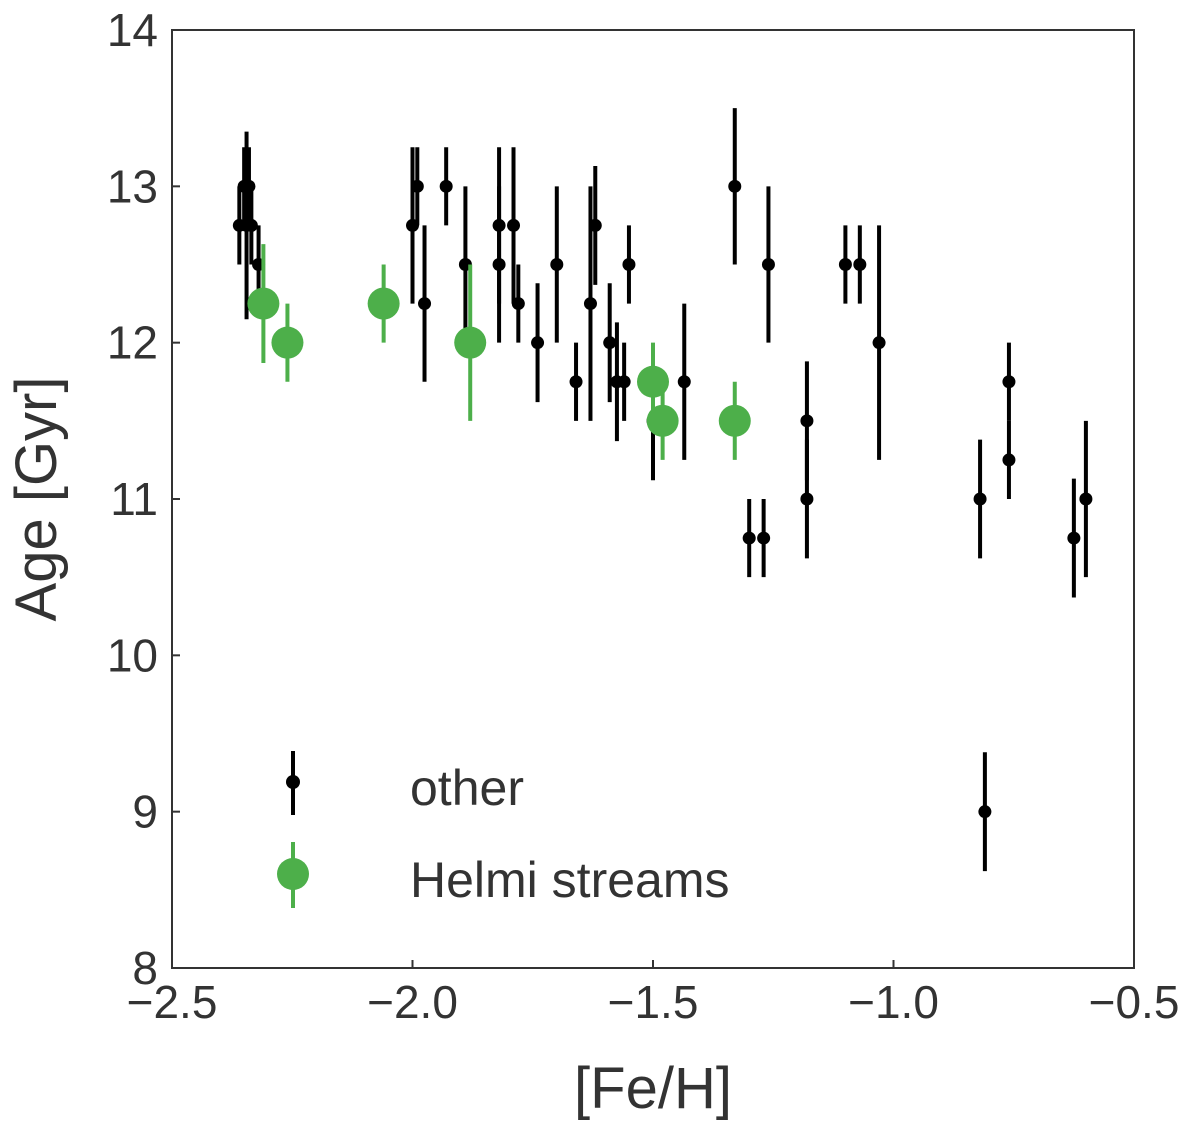  Describe the element at coordinates (412, 1002) in the screenshot. I see `x-tick-label: −2.0` at that location.